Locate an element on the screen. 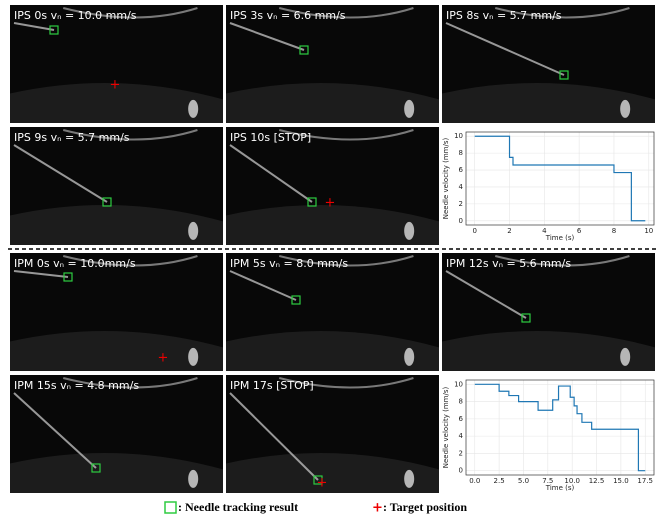 This screenshot has height=518, width=661. x-tick-label: 2 is located at coordinates (509, 231).